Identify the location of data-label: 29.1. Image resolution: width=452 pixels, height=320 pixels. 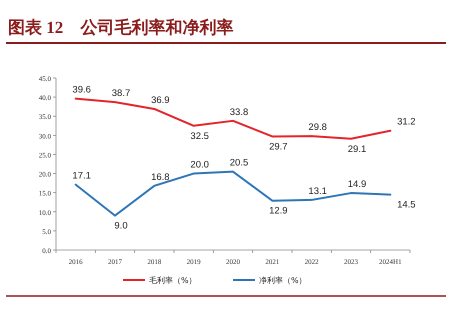
(357, 149).